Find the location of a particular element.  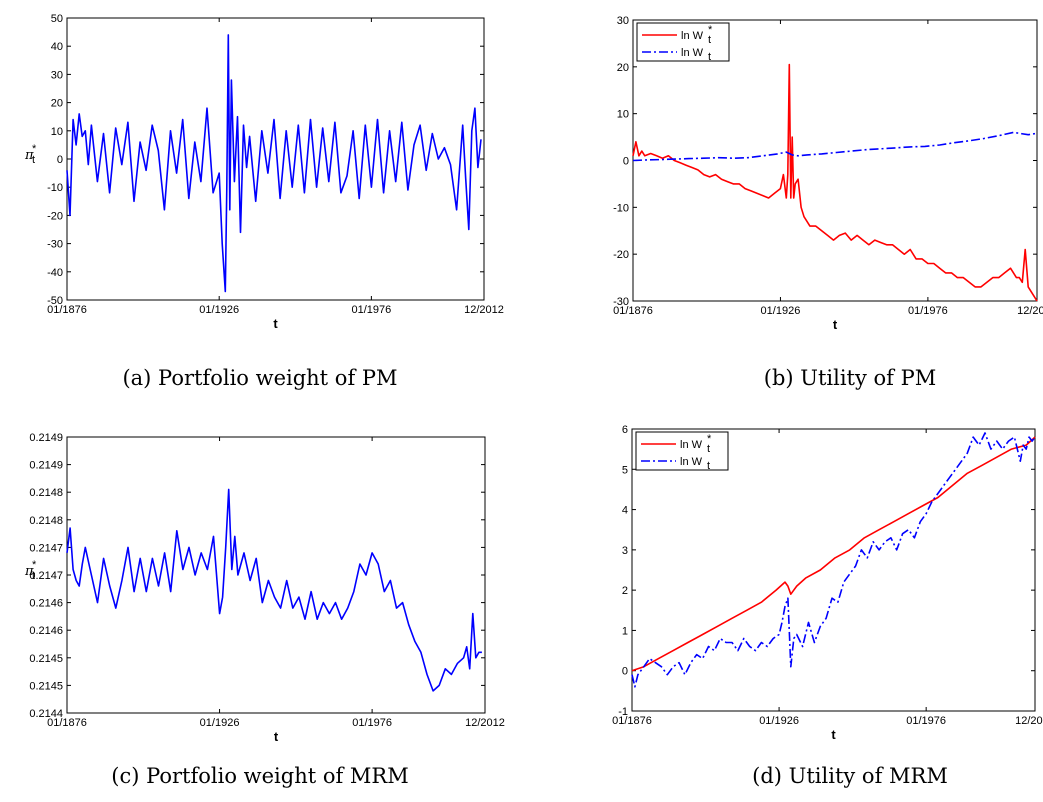

caption-b: (b) Utility of PM is located at coordinates (850, 378).